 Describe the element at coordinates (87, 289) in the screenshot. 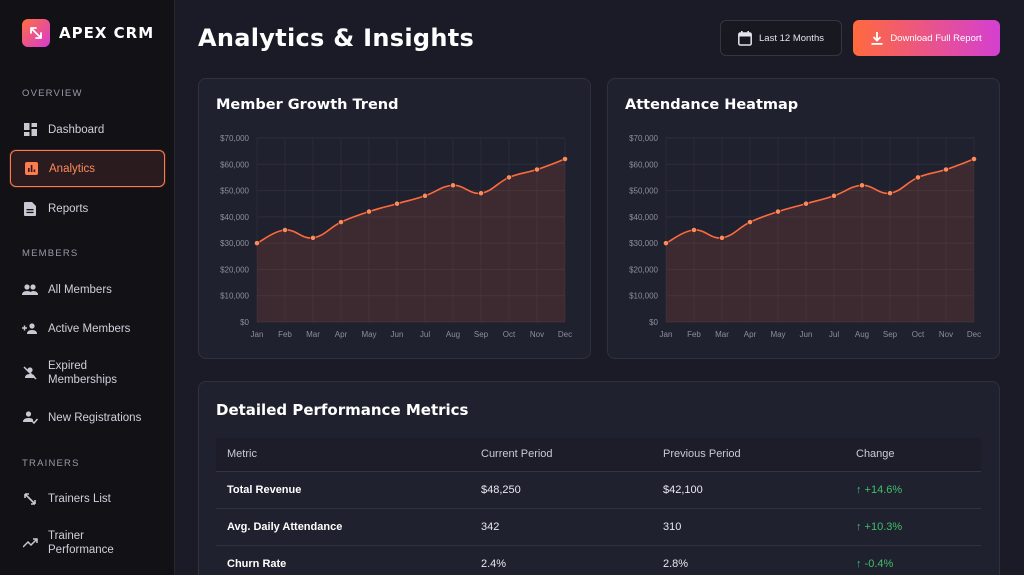

I see `sidebar-item-all-members: All Members` at that location.